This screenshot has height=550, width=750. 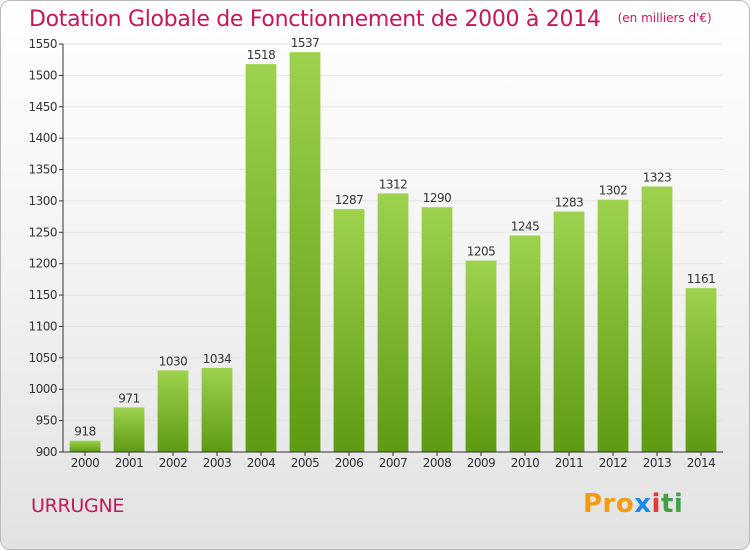 What do you see at coordinates (305, 43) in the screenshot?
I see `data-label: 1537` at bounding box center [305, 43].